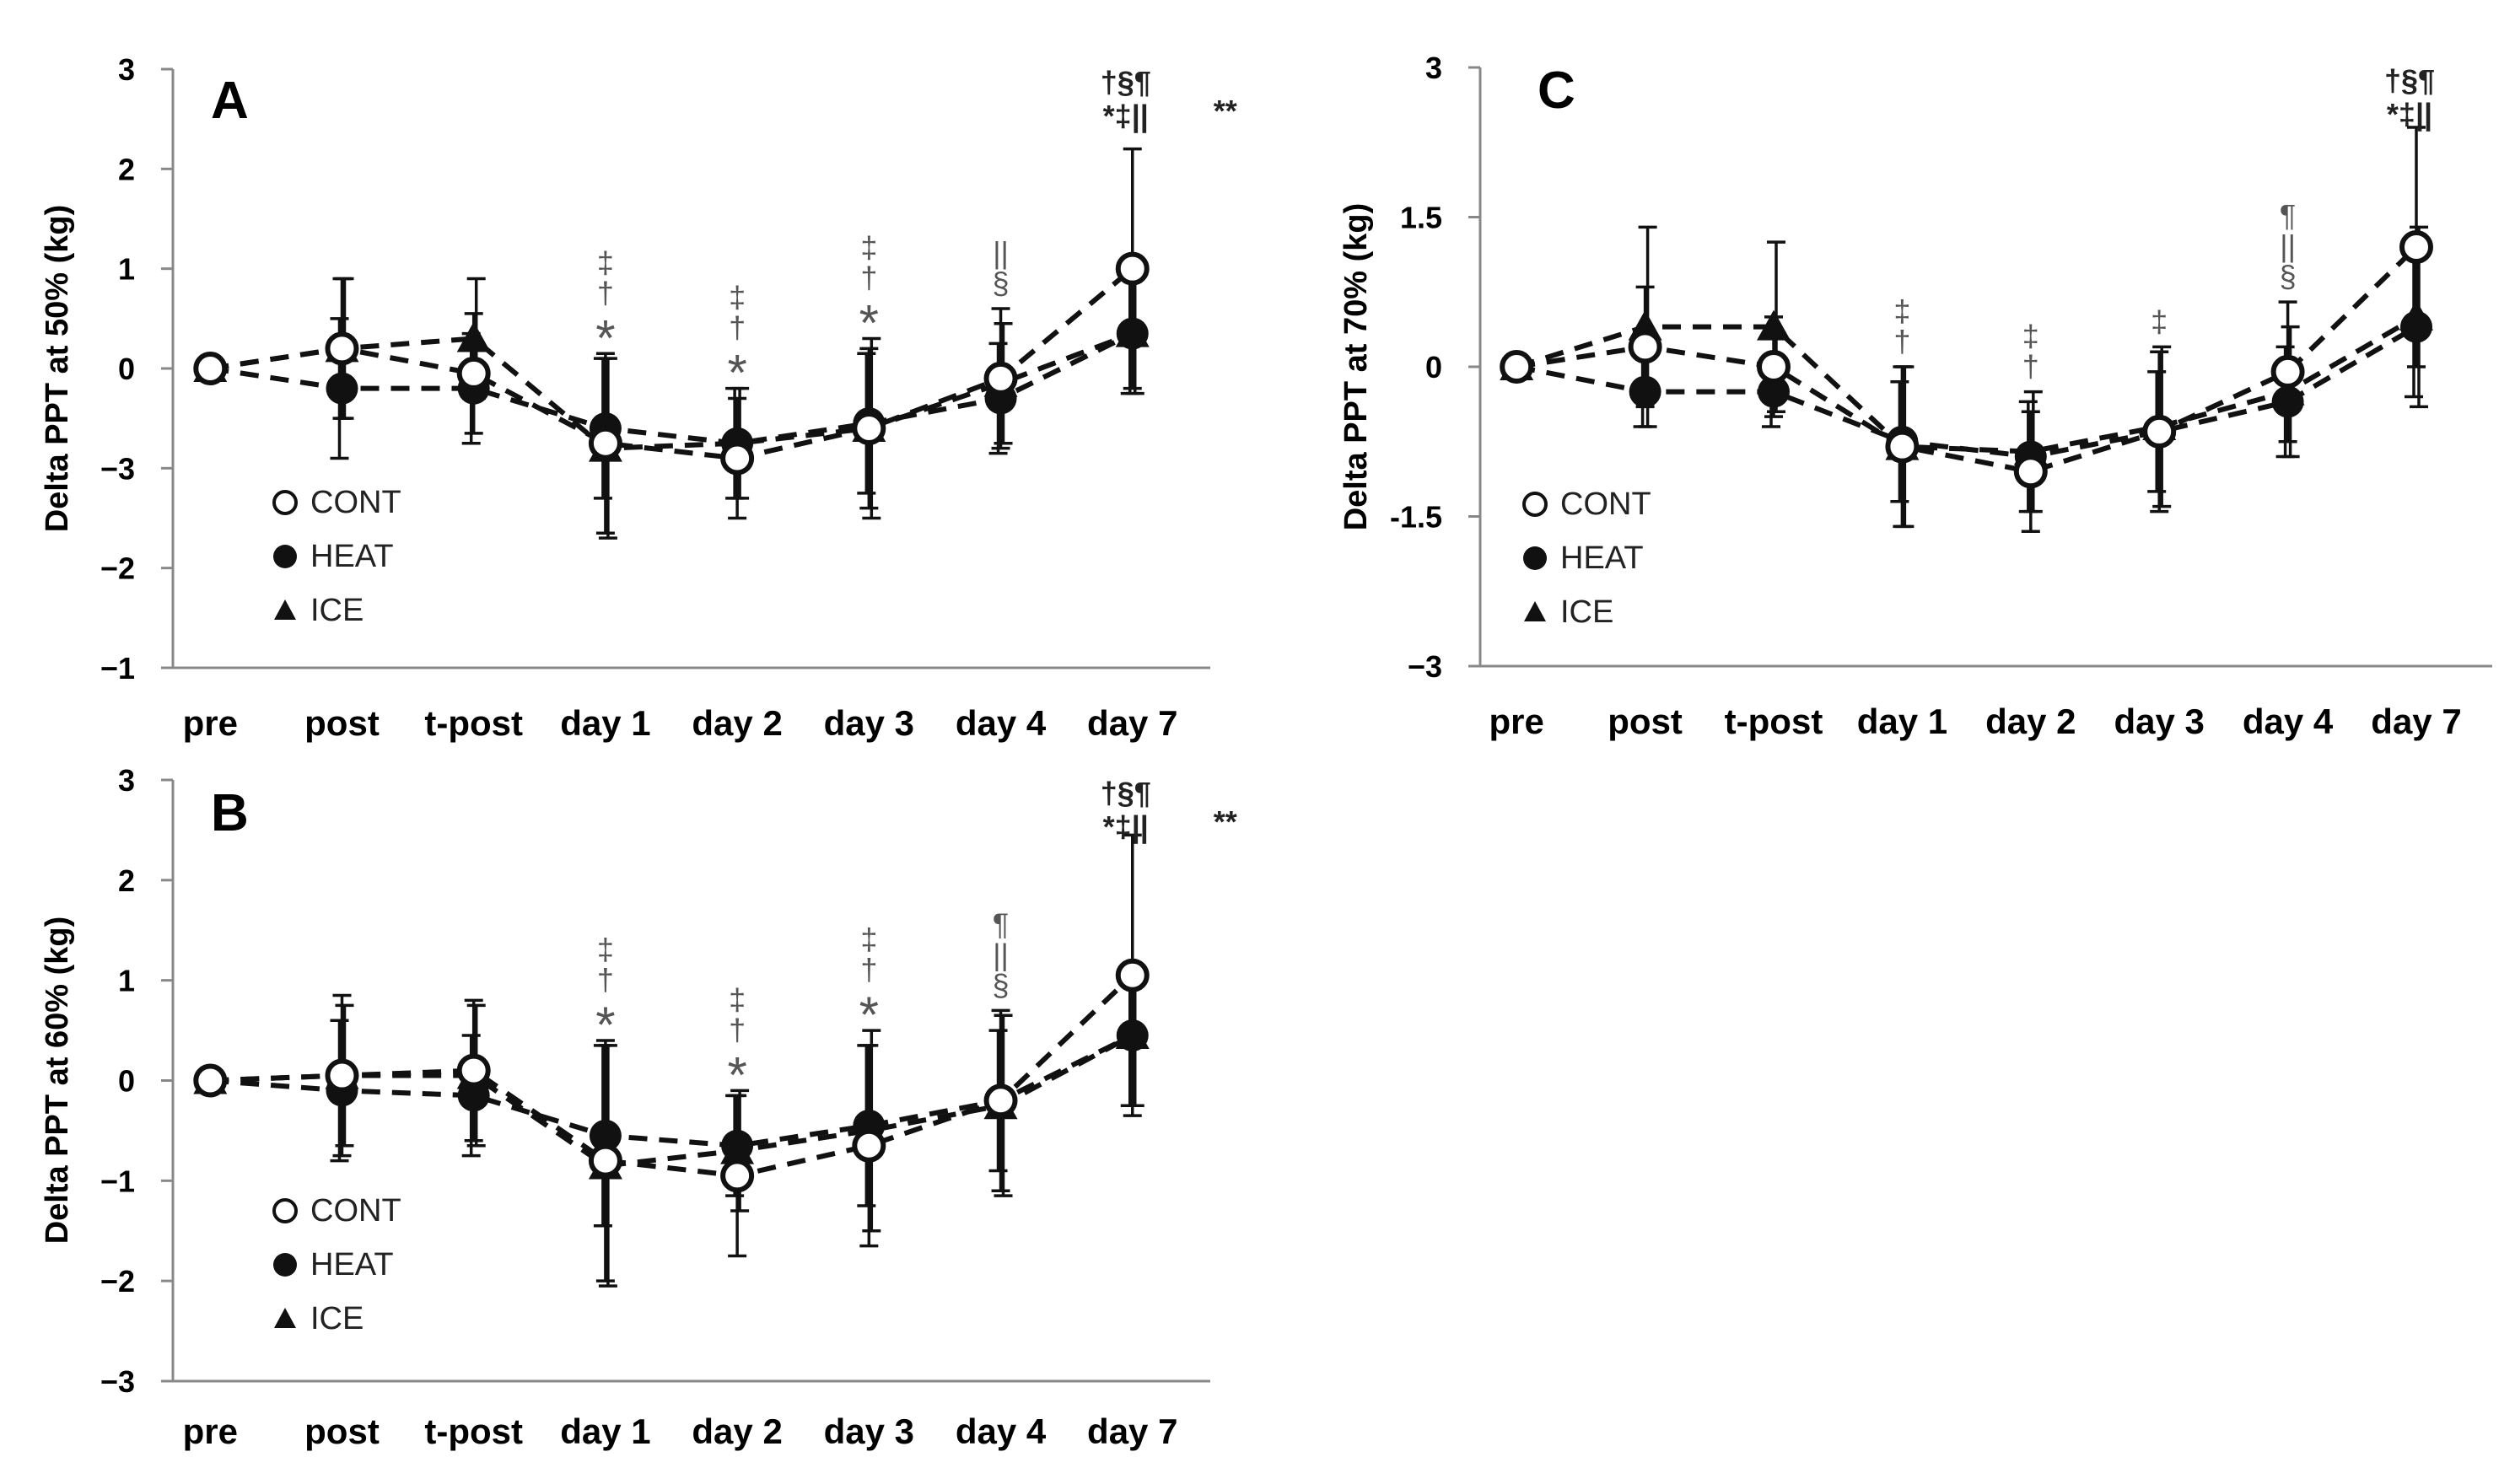 The height and width of the screenshot is (1484, 2515). Describe the element at coordinates (2288, 215) in the screenshot. I see `significance-mark: ¶` at that location.